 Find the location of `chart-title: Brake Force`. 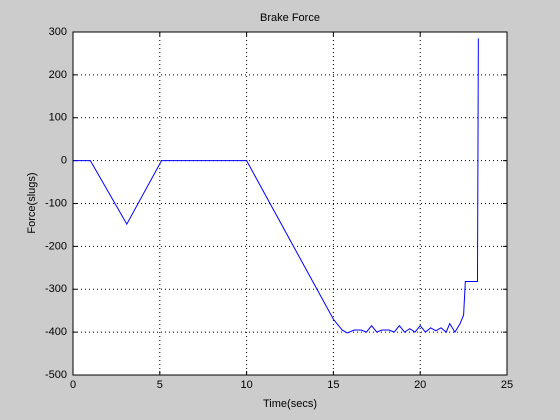

chart-title: Brake Force is located at coordinates (290, 18).